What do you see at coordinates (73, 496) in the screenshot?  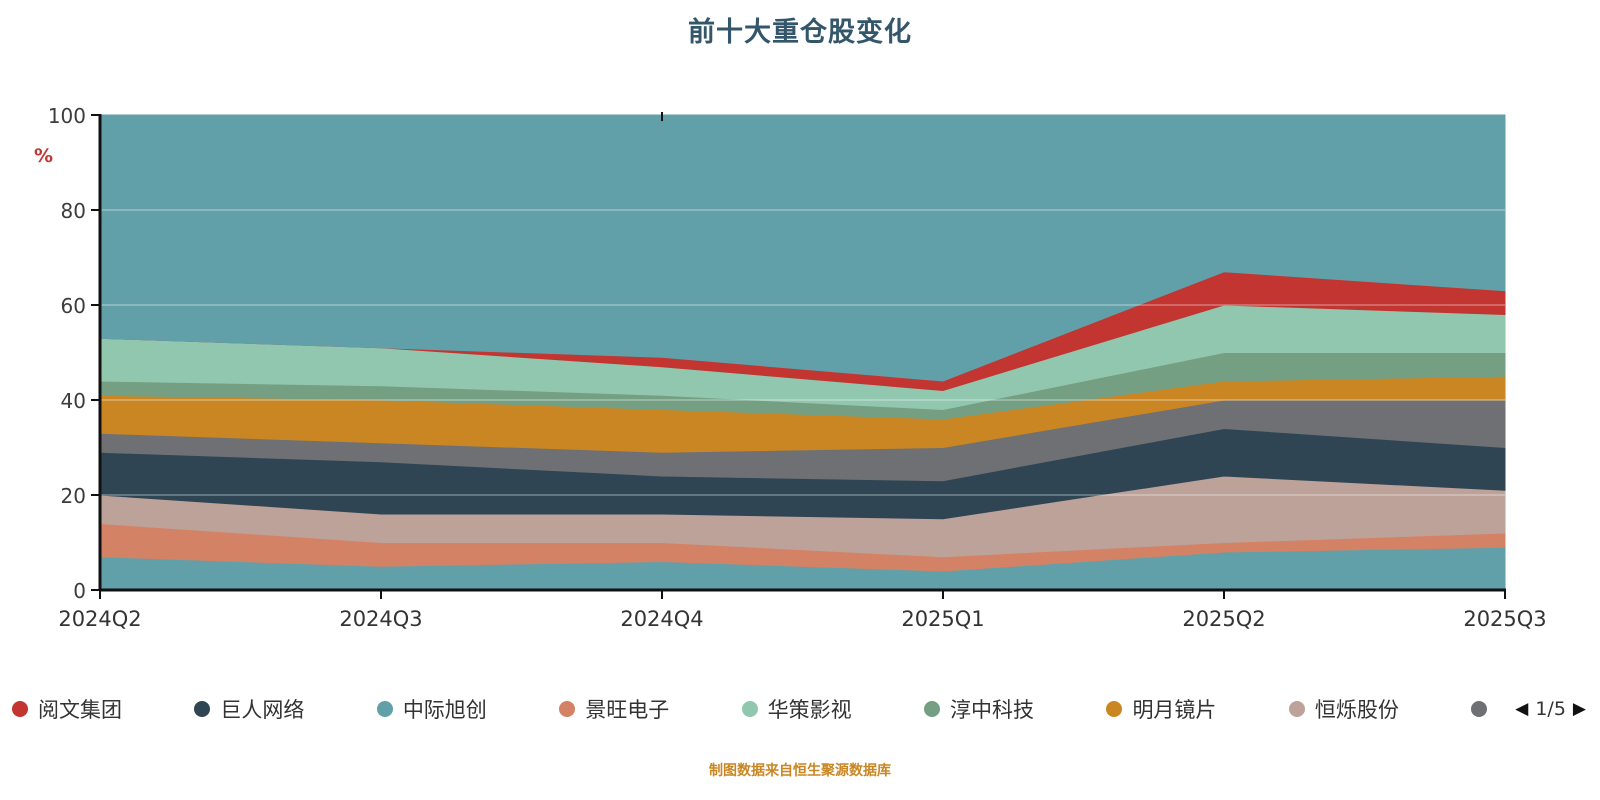 I see `y-axis-tick-label: 20` at bounding box center [73, 496].